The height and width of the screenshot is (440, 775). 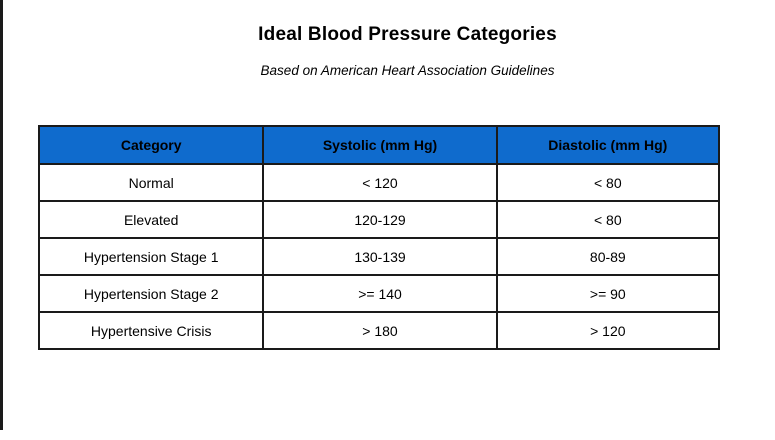 What do you see at coordinates (151, 219) in the screenshot?
I see `cell-category: Elevated` at bounding box center [151, 219].